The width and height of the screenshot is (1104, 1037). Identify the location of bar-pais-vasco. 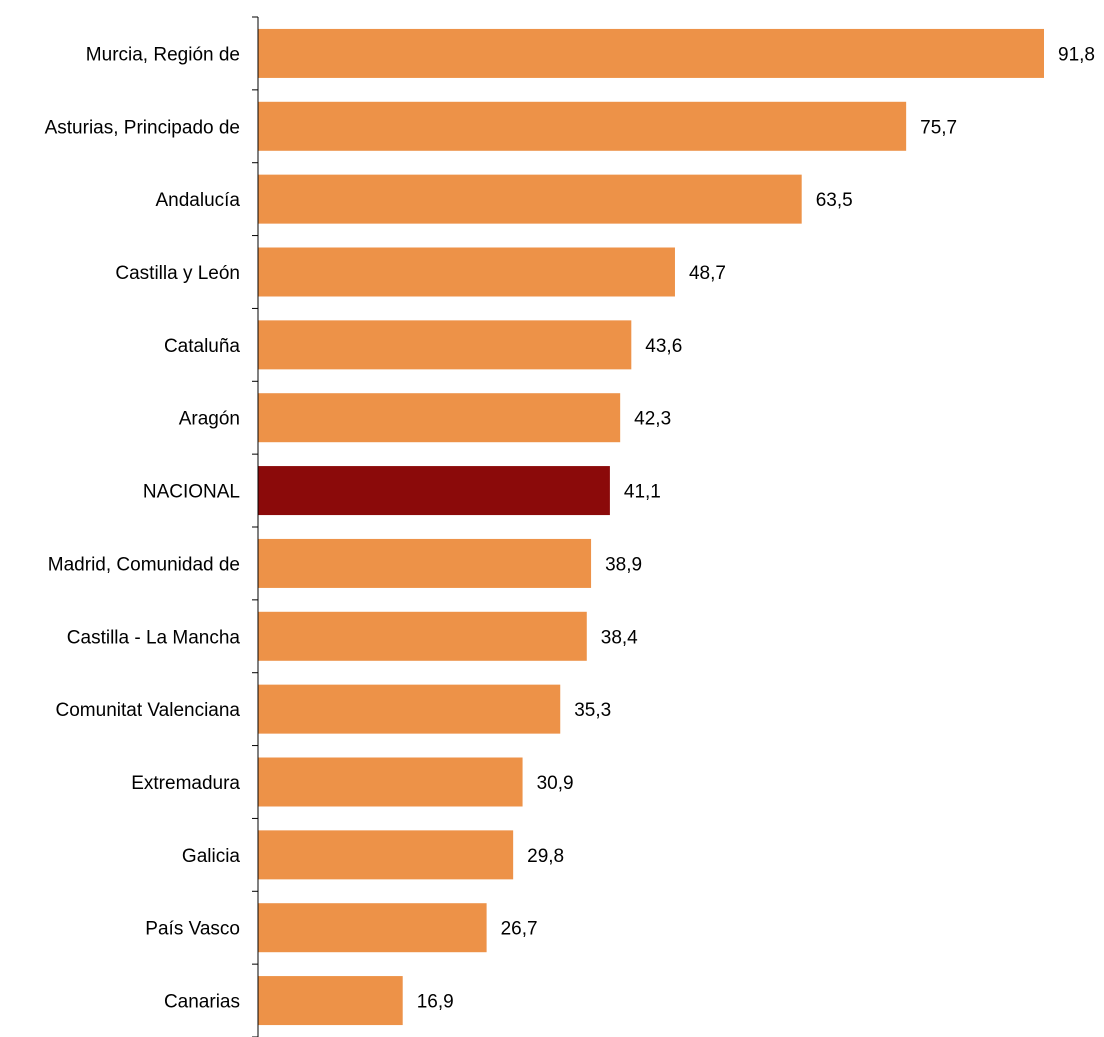
(372, 928).